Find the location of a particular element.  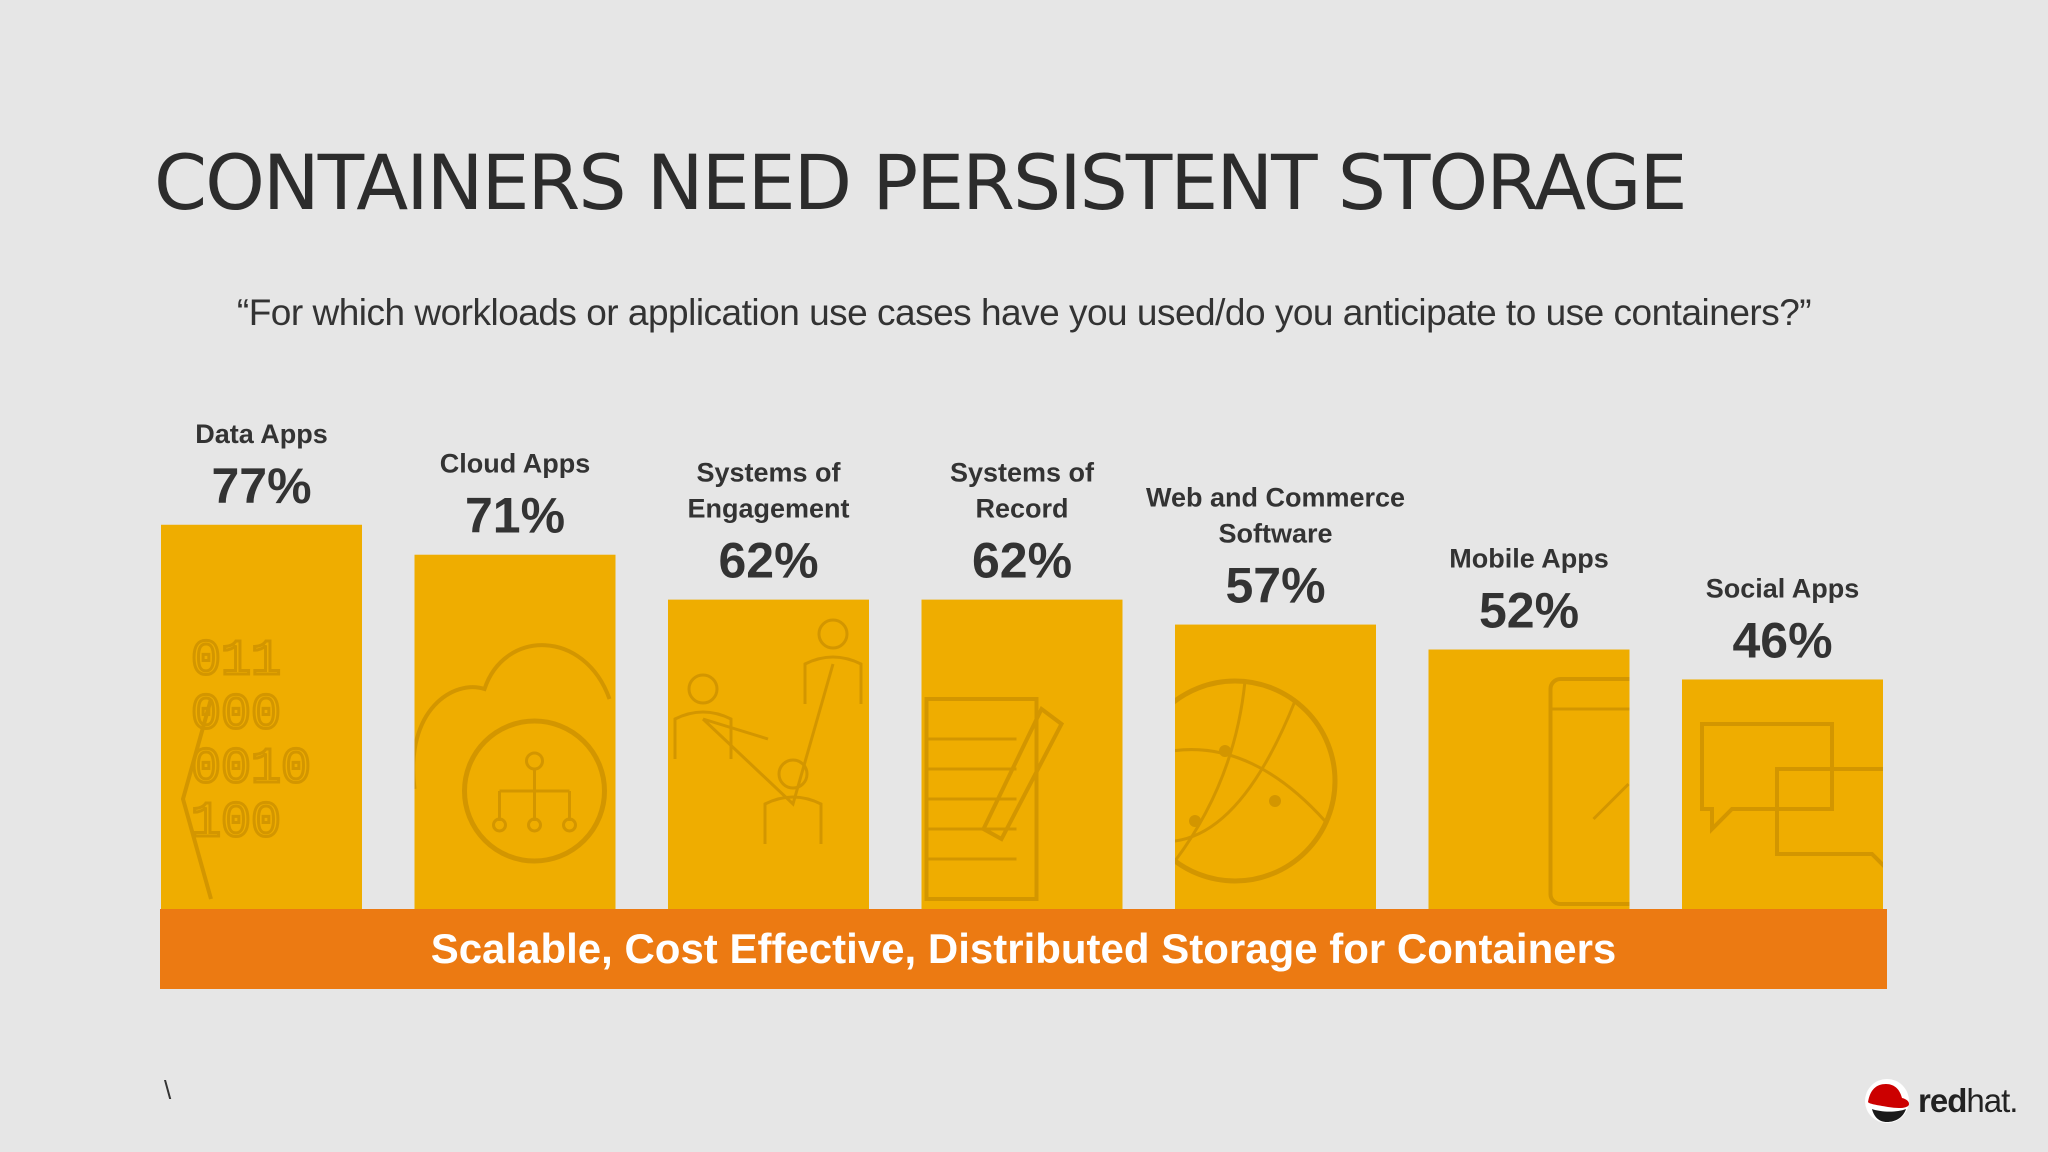

bar-category-label: Software is located at coordinates (1275, 534).